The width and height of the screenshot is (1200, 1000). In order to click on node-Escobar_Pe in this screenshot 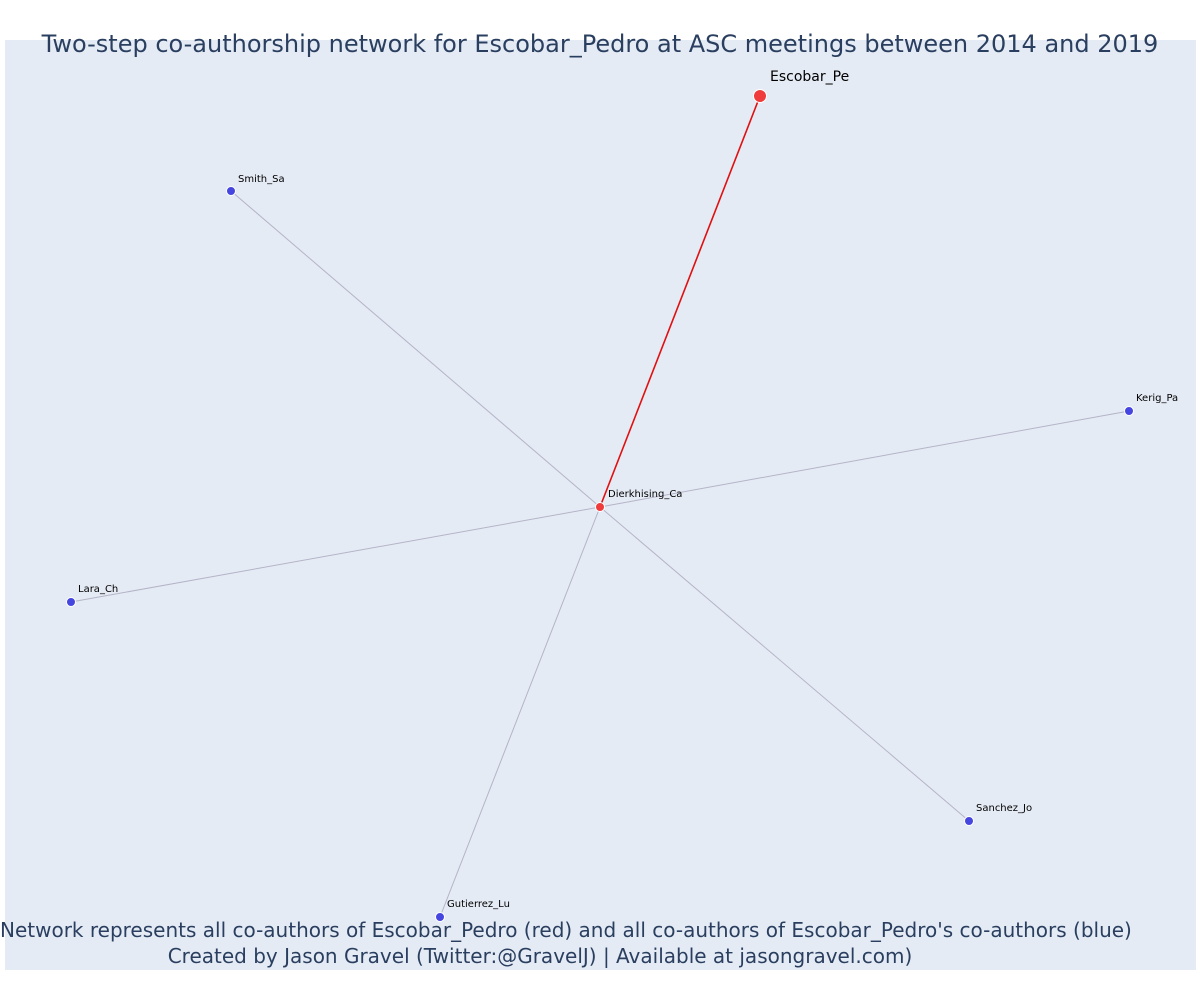, I will do `click(760, 96)`.